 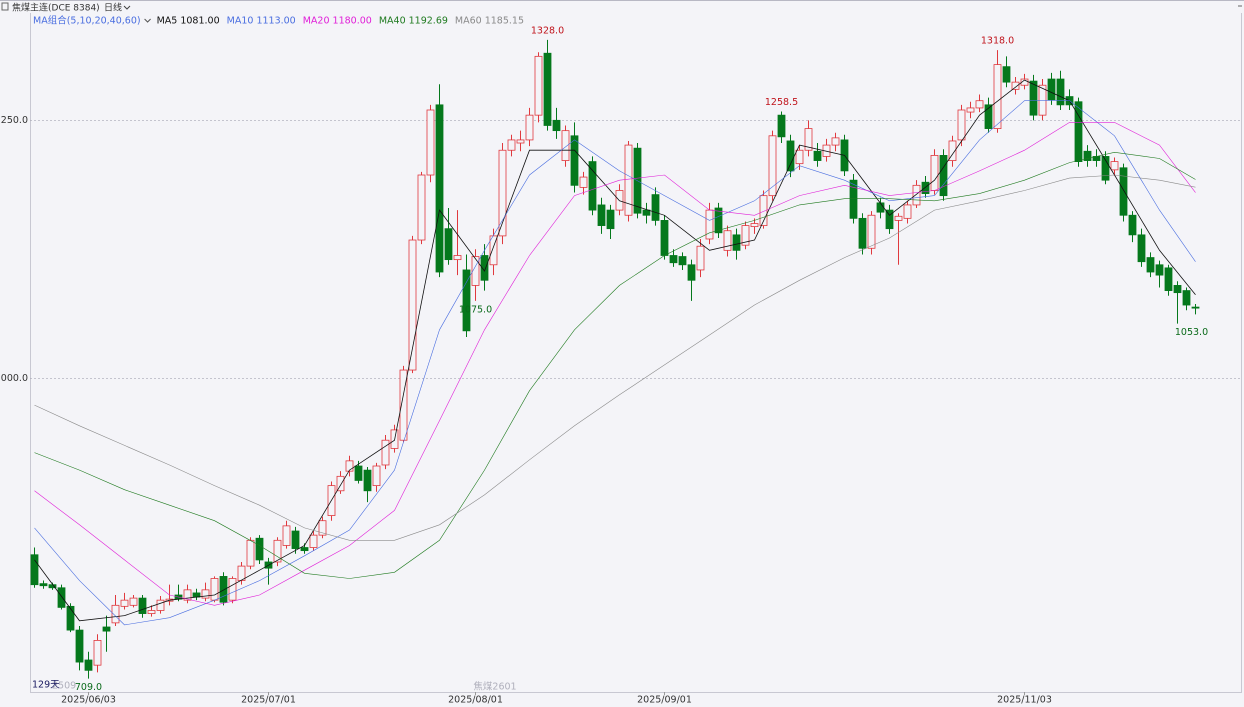 I want to click on extreme-label: 1328.0, so click(x=547, y=30).